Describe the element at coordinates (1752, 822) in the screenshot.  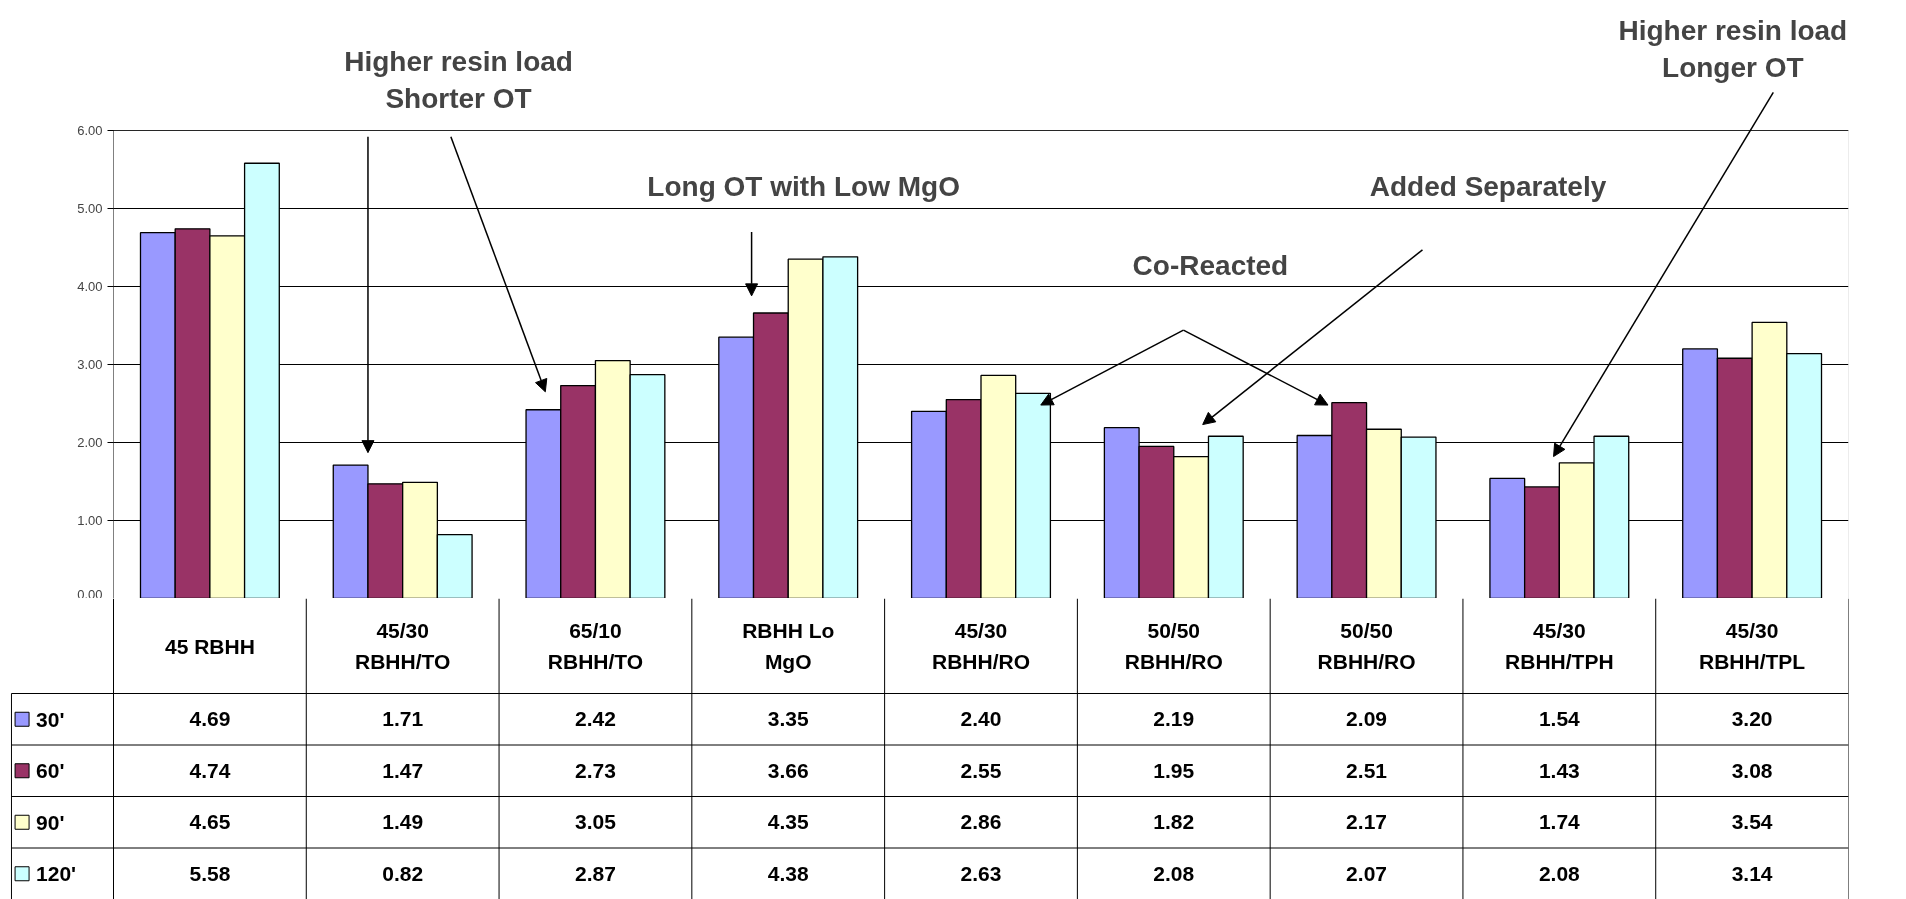
I see `data-label: 3.54` at that location.